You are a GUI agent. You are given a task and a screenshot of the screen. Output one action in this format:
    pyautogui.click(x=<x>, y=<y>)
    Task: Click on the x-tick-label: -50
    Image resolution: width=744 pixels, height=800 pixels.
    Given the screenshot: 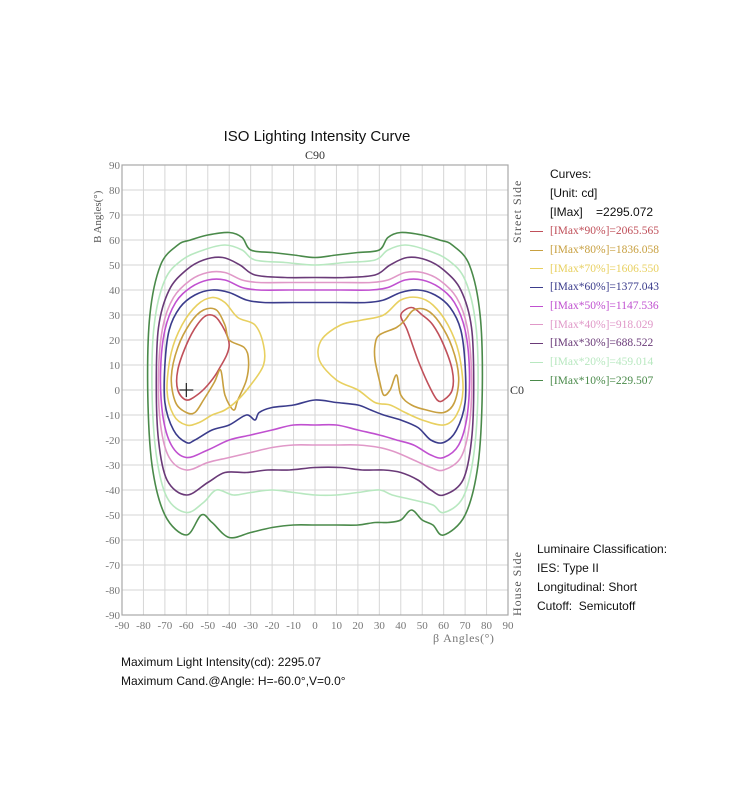 What is the action you would take?
    pyautogui.click(x=207, y=626)
    